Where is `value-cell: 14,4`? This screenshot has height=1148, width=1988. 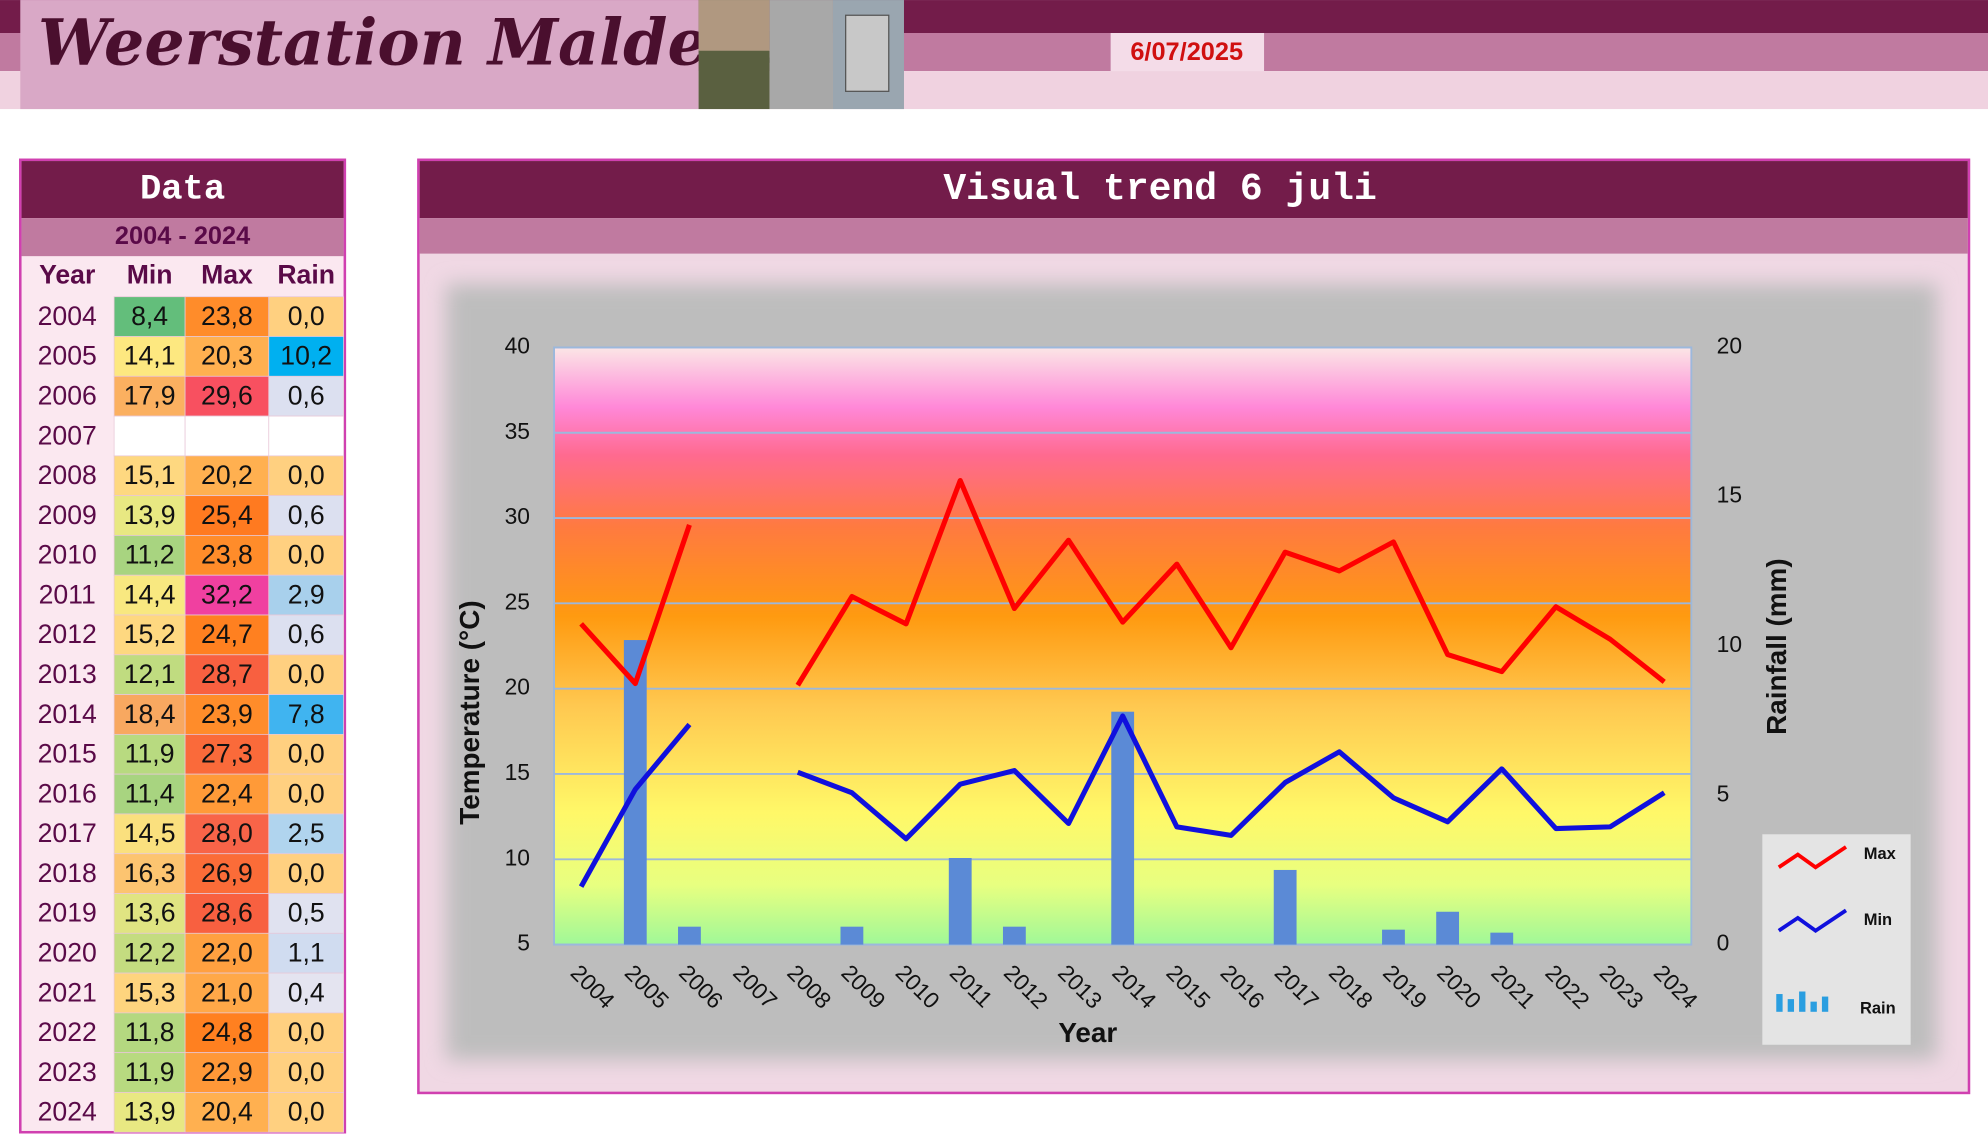
value-cell: 14,4 is located at coordinates (150, 594).